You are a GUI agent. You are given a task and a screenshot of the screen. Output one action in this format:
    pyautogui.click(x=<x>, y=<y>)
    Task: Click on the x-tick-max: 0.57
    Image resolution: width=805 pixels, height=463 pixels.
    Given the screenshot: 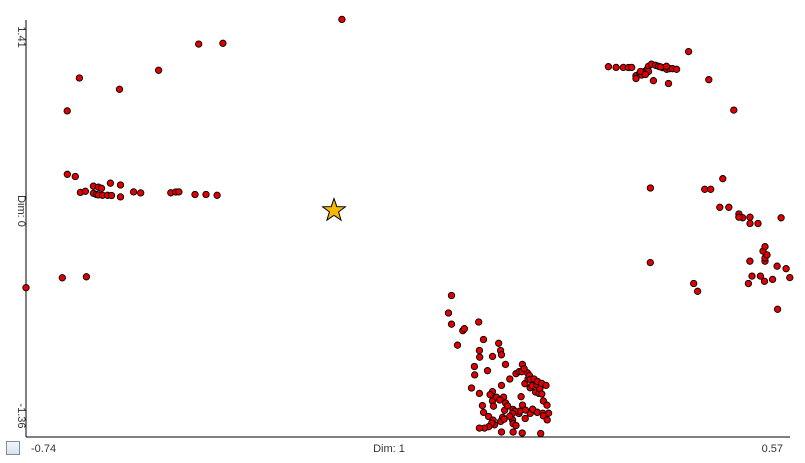 What is the action you would take?
    pyautogui.click(x=772, y=449)
    